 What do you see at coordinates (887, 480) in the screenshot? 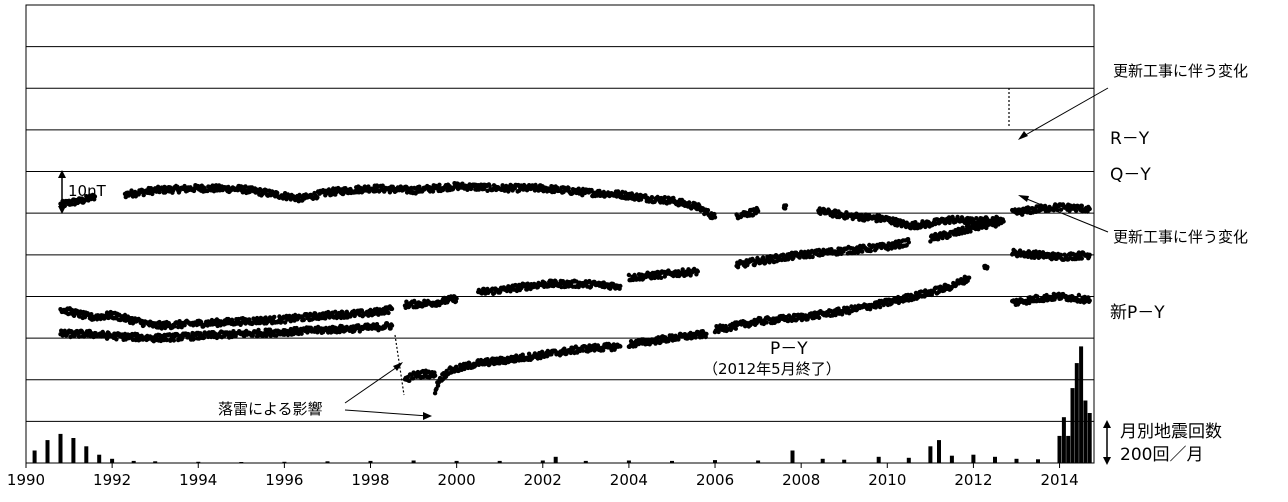
I see `x-tick-label: 2010` at bounding box center [887, 480].